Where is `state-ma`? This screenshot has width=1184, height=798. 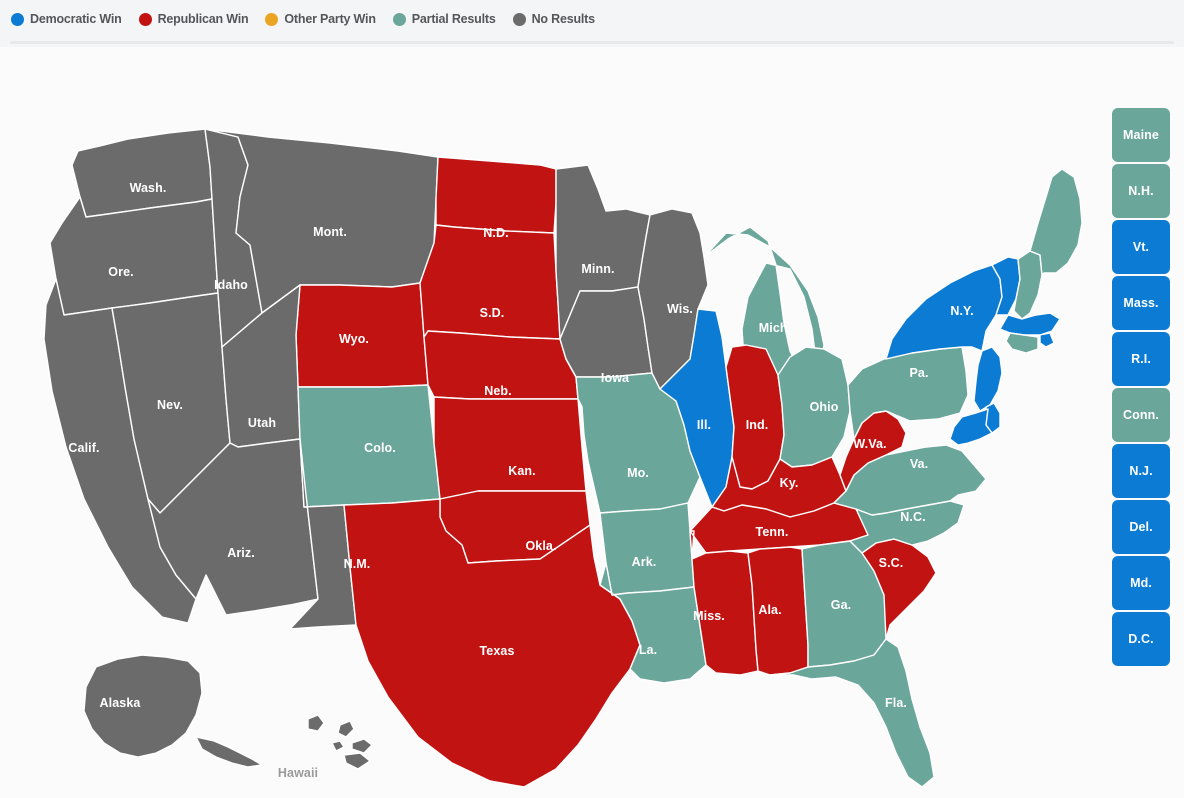
state-ma is located at coordinates (1030, 324).